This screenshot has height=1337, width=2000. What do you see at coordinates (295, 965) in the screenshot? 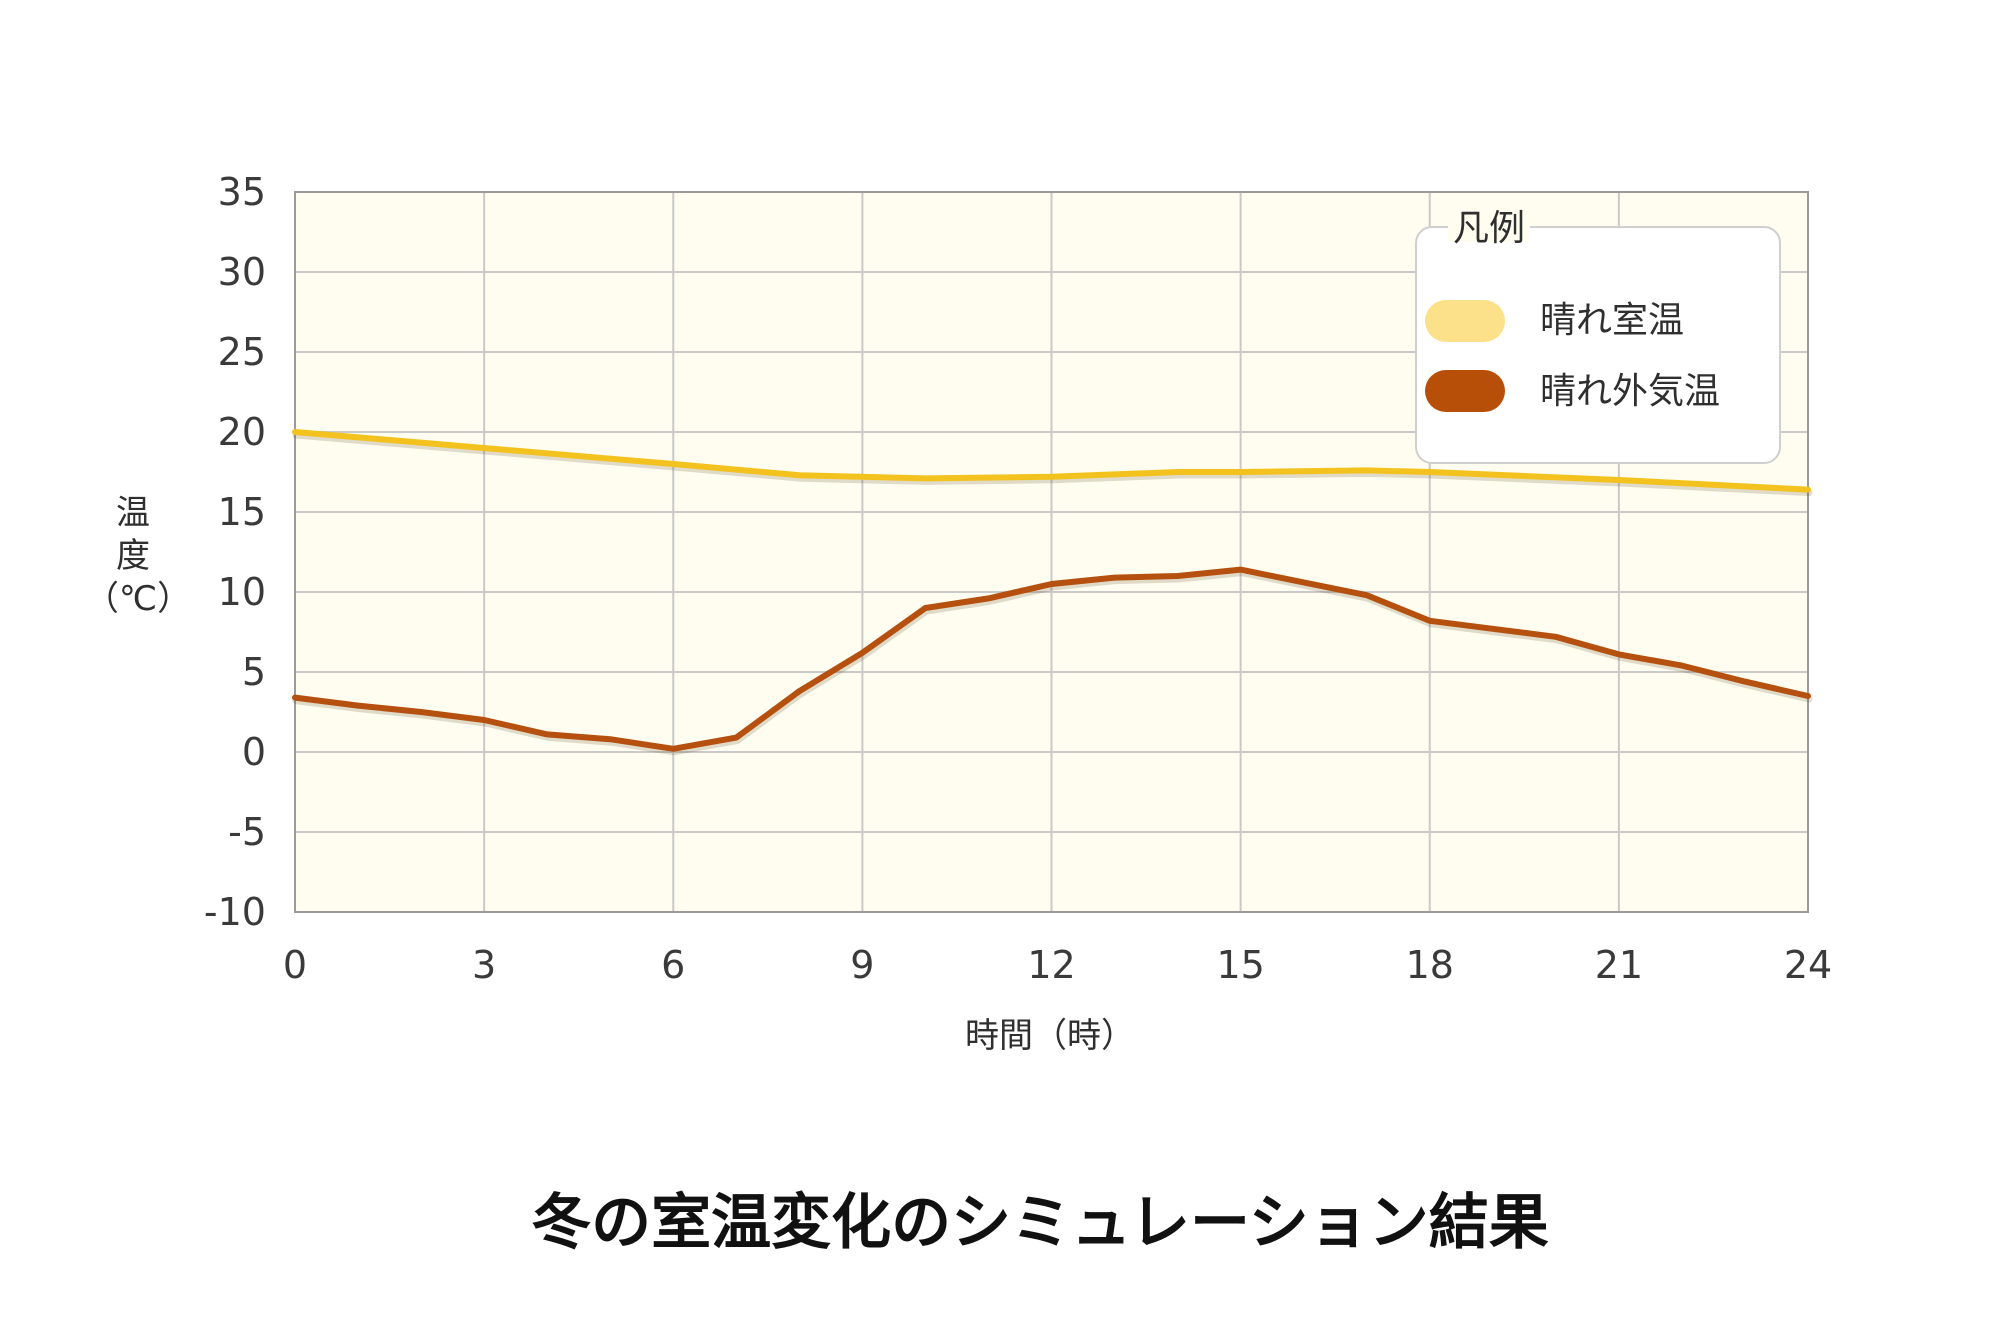
I see `x-tick-label: 0` at bounding box center [295, 965].